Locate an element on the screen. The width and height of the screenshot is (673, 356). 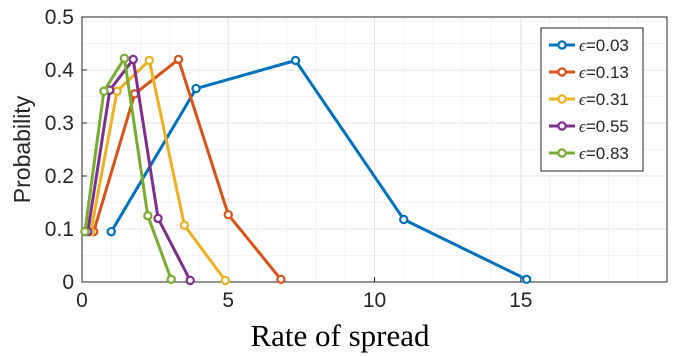
legend-label: ϵ=0.03 is located at coordinates (604, 45).